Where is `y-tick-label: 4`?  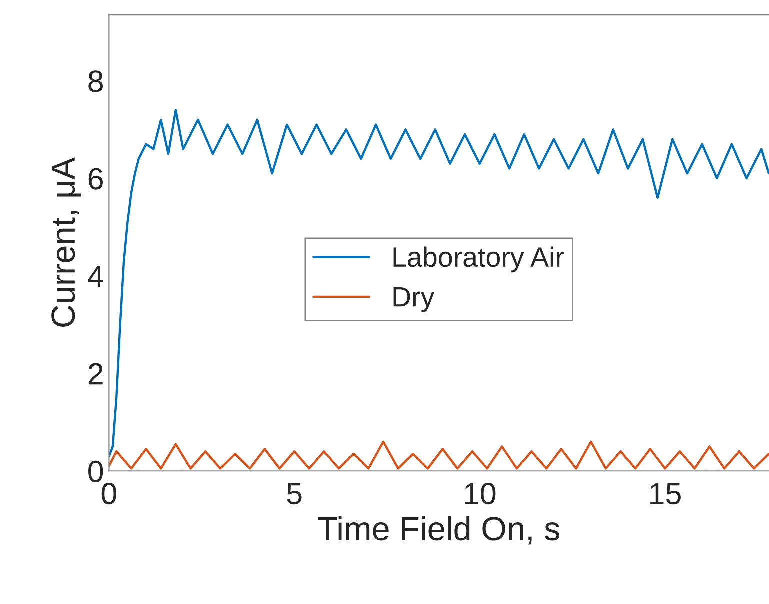
y-tick-label: 4 is located at coordinates (96, 277).